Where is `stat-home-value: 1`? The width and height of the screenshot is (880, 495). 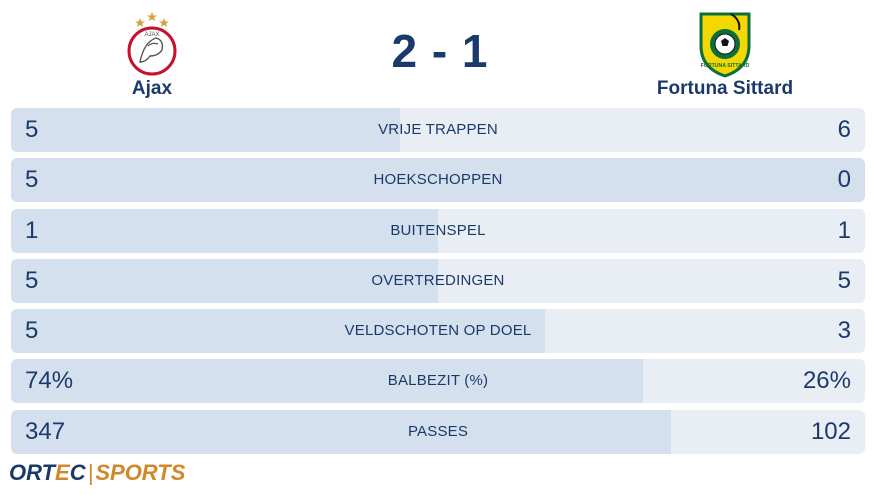
stat-home-value: 1 is located at coordinates (32, 230).